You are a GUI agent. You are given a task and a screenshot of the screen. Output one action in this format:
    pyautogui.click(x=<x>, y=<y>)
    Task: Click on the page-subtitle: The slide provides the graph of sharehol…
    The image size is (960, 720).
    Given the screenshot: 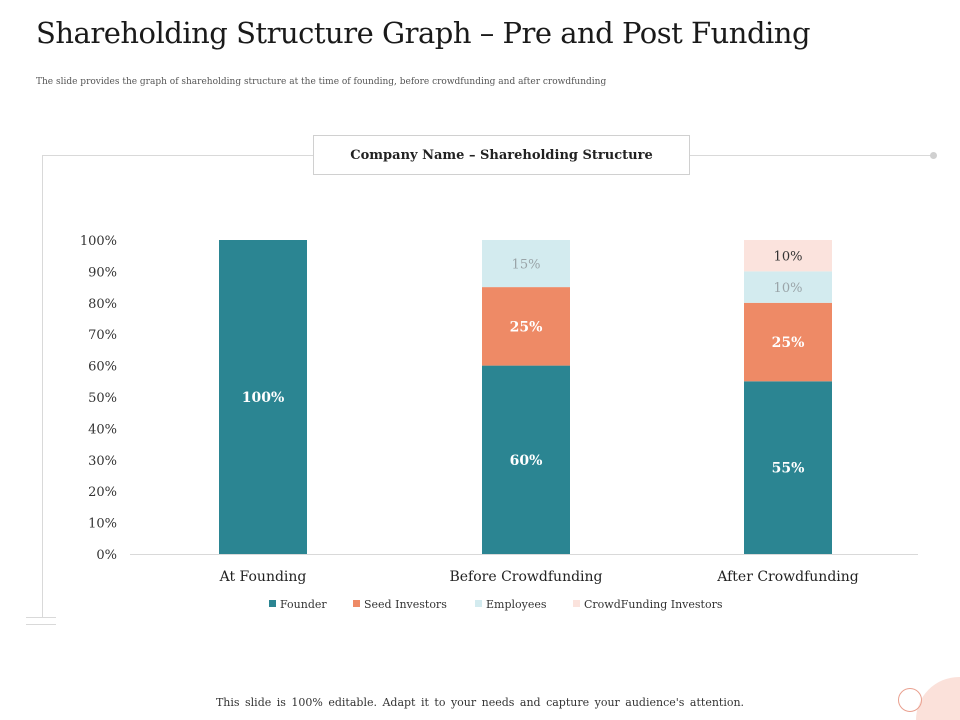 What is the action you would take?
    pyautogui.click(x=321, y=82)
    